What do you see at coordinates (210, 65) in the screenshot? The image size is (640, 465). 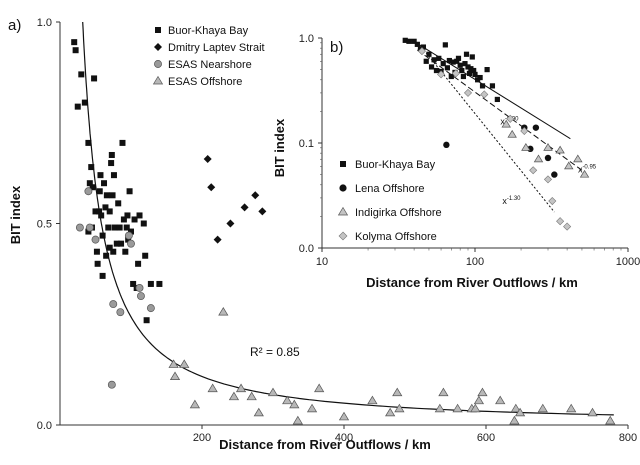 I see `main-legend-label: ESAS Nearshore` at bounding box center [210, 65].